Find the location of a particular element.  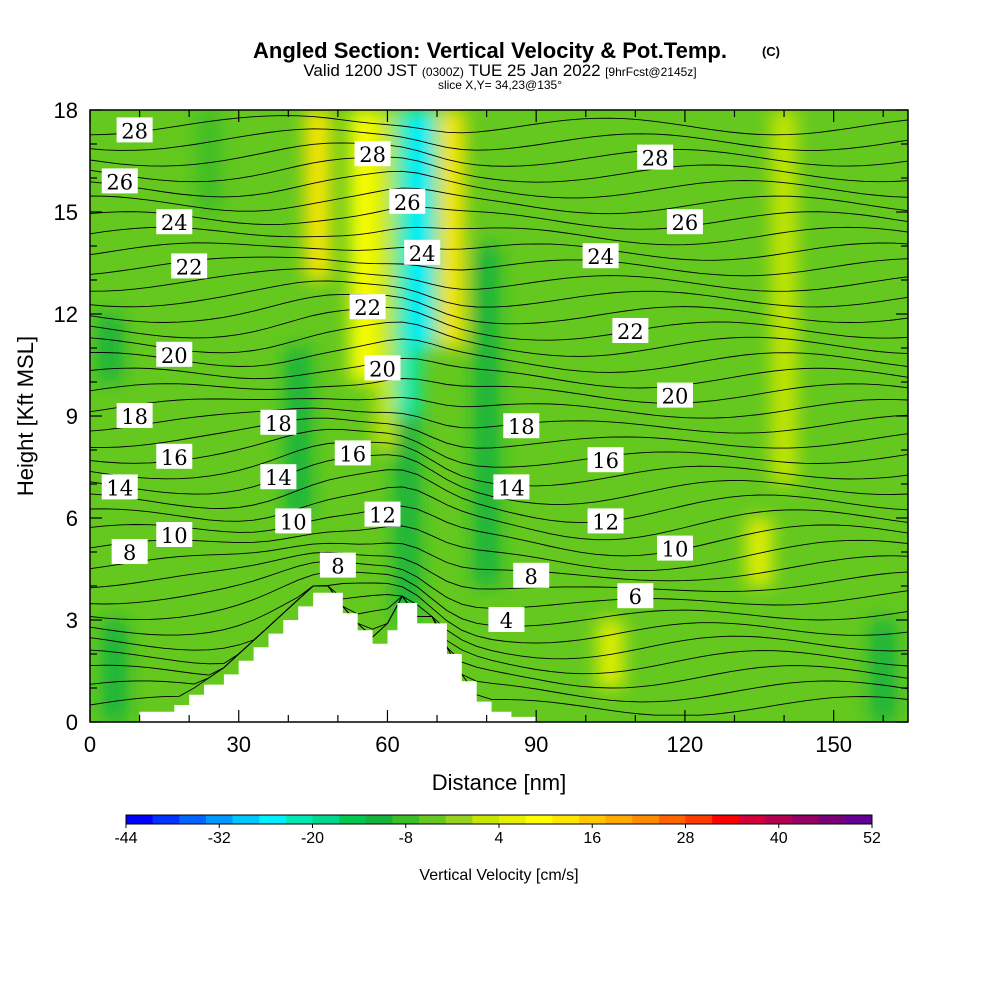

contour-label-text: 22 is located at coordinates (367, 308).